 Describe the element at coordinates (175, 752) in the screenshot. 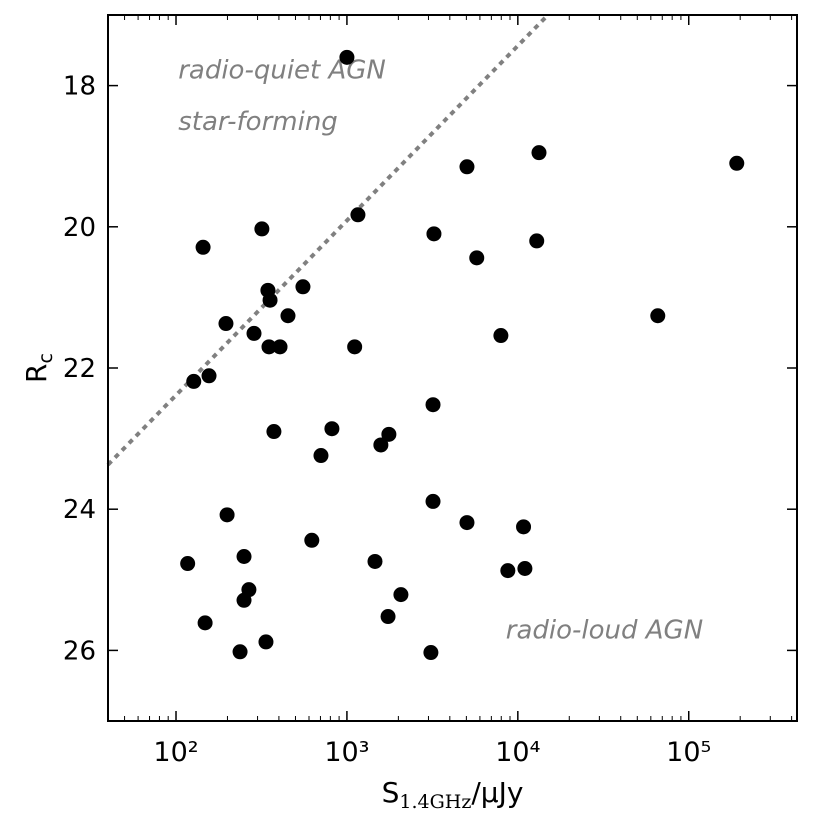

I see `x-tick-label: 10²` at that location.